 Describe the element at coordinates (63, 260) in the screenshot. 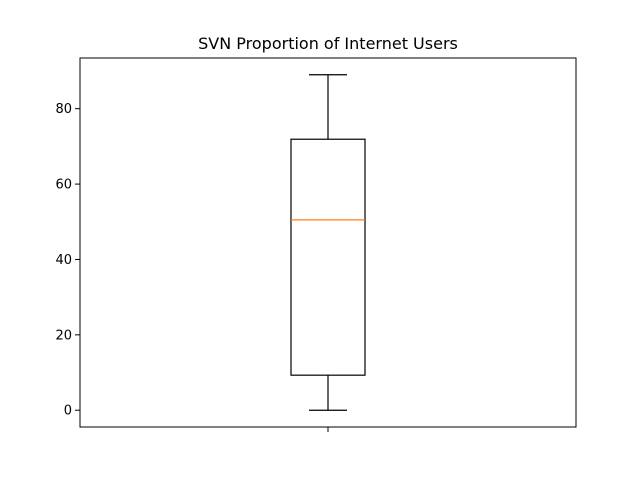

I see `y-tick-label: 40` at that location.